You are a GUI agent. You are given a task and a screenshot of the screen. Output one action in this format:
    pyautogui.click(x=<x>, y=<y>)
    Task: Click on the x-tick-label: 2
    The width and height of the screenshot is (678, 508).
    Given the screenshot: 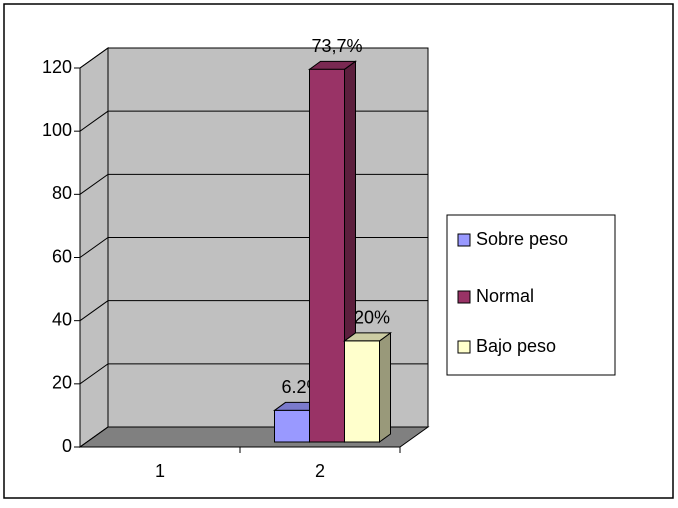 What is the action you would take?
    pyautogui.click(x=320, y=471)
    